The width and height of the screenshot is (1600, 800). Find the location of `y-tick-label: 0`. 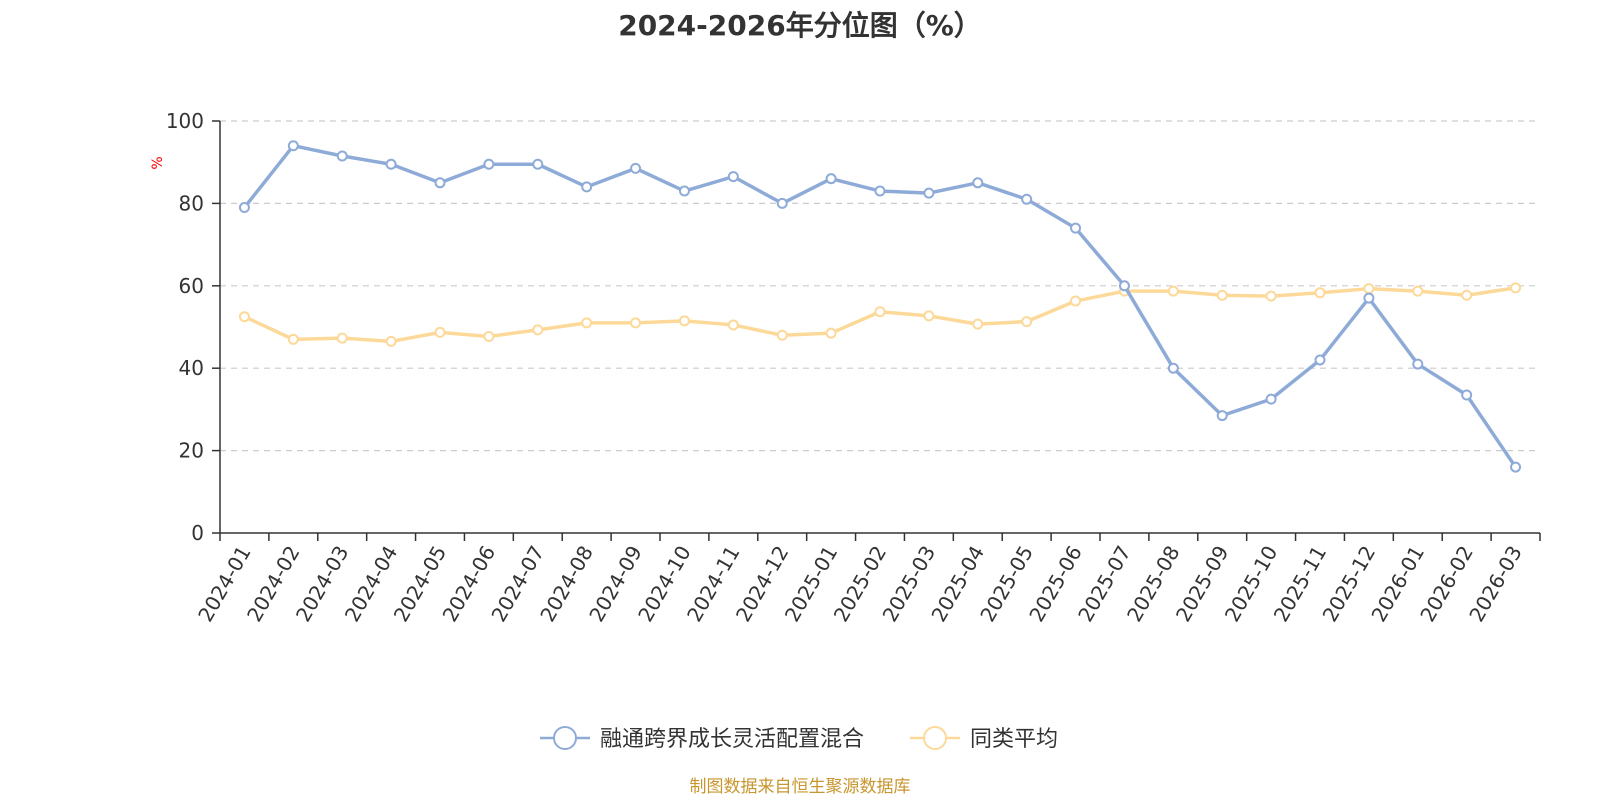

y-tick-label: 0 is located at coordinates (197, 533).